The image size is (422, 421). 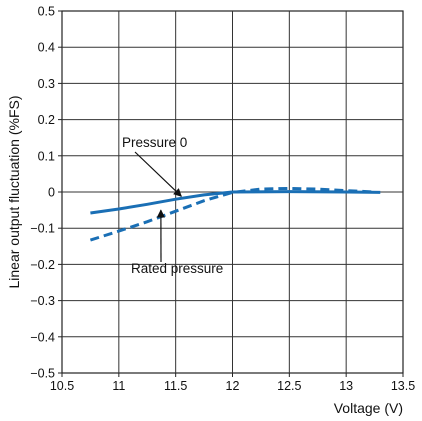 I want to click on y-tick-label: 0.4, so click(x=46, y=48).